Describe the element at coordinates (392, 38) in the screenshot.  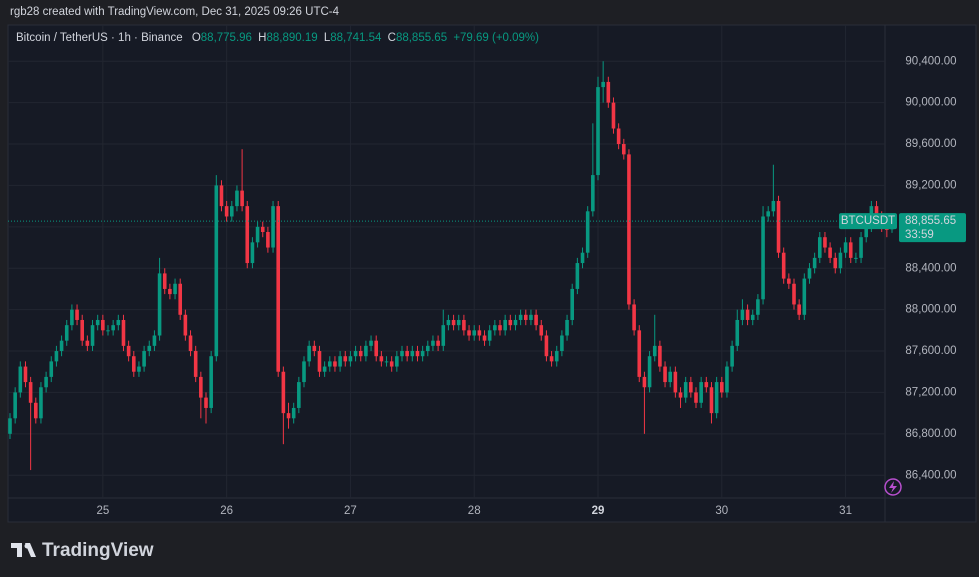
I see `close-label: C` at that location.